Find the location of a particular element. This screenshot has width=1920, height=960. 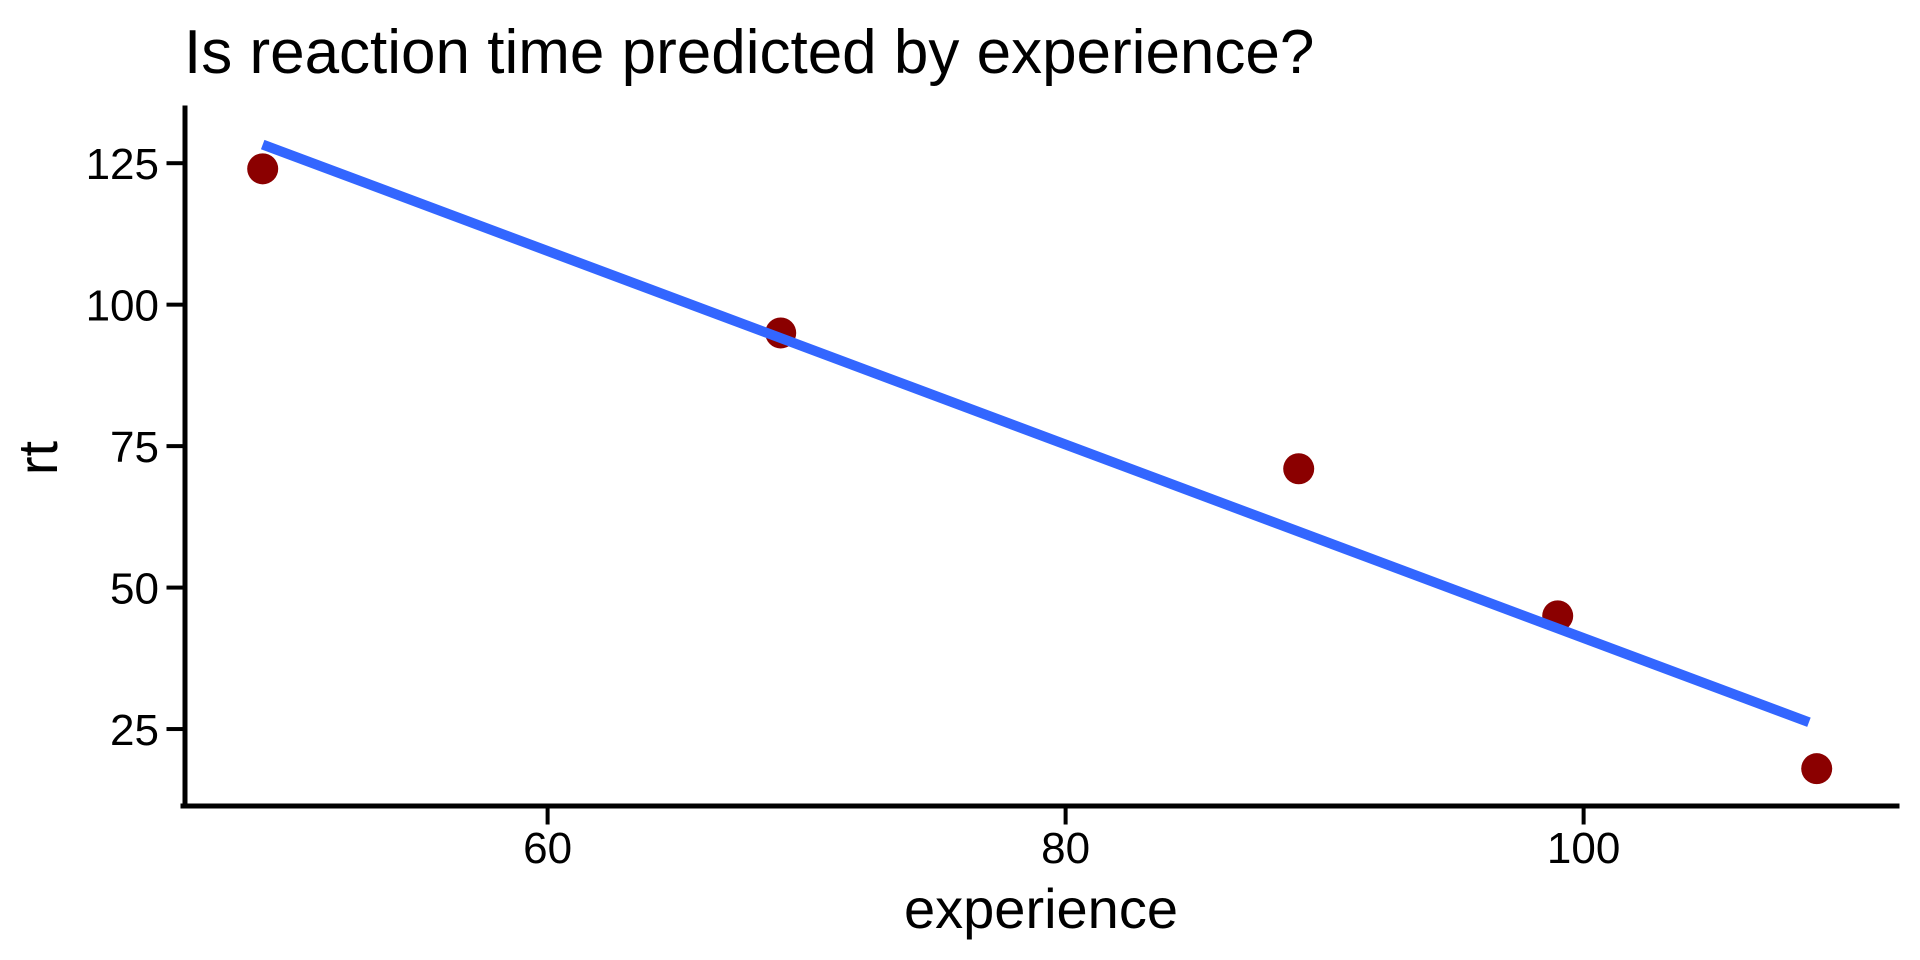

y-tick-label: 125 is located at coordinates (122, 164).